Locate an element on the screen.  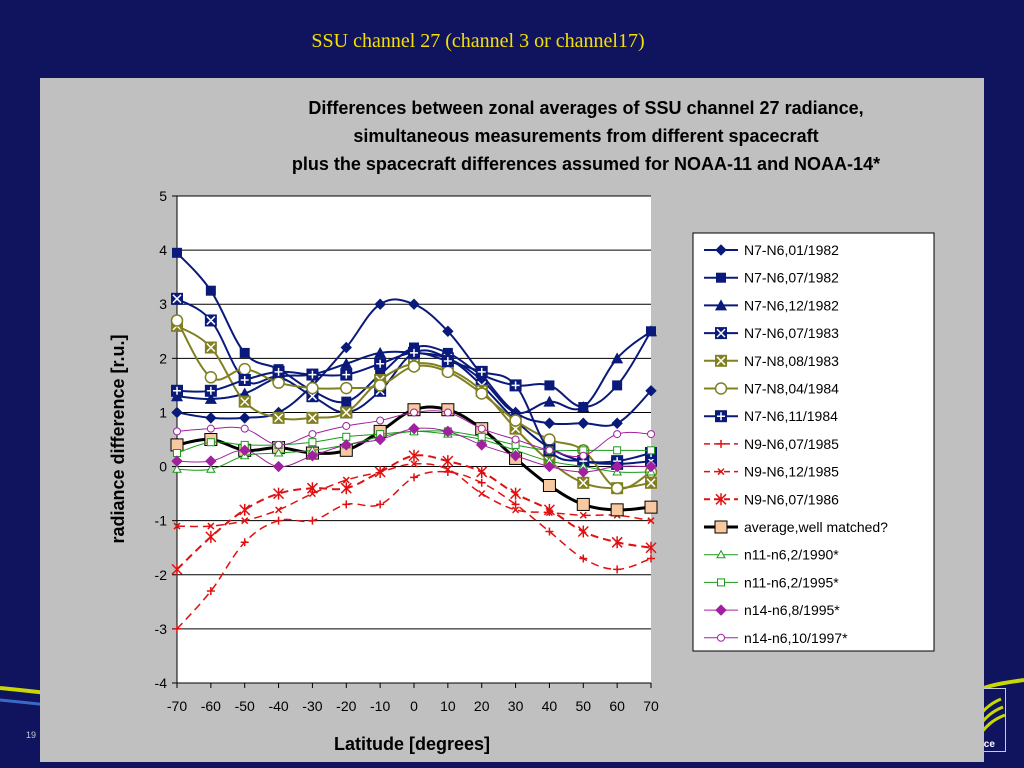
x-tick-label: 60 is located at coordinates (617, 706).